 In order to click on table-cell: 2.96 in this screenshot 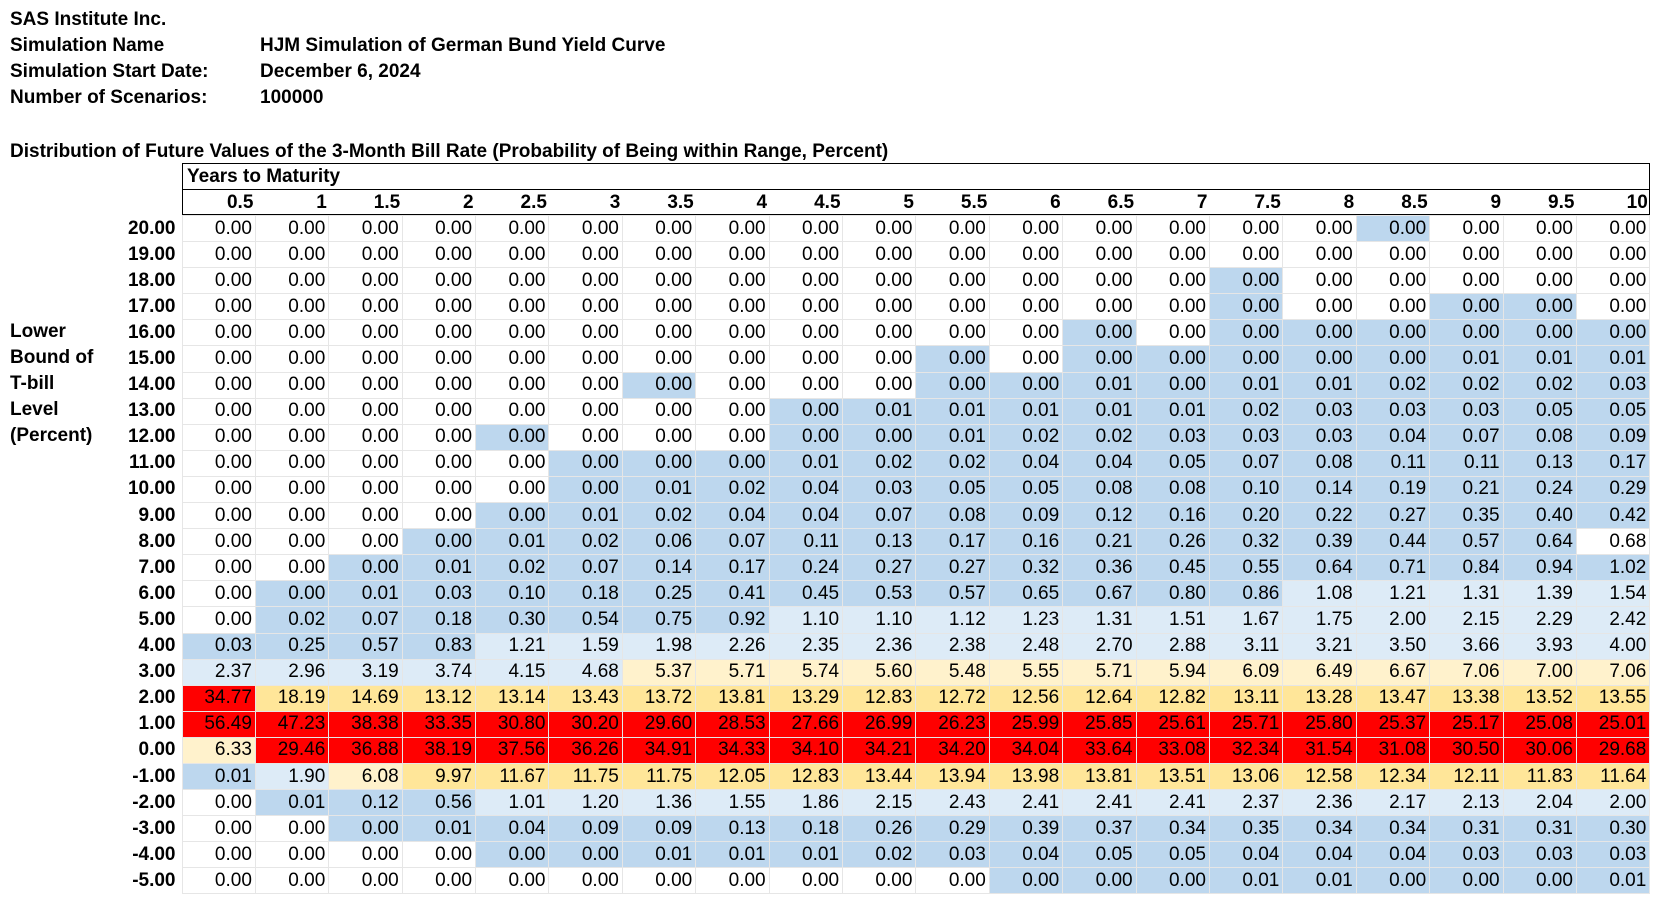, I will do `click(292, 672)`.